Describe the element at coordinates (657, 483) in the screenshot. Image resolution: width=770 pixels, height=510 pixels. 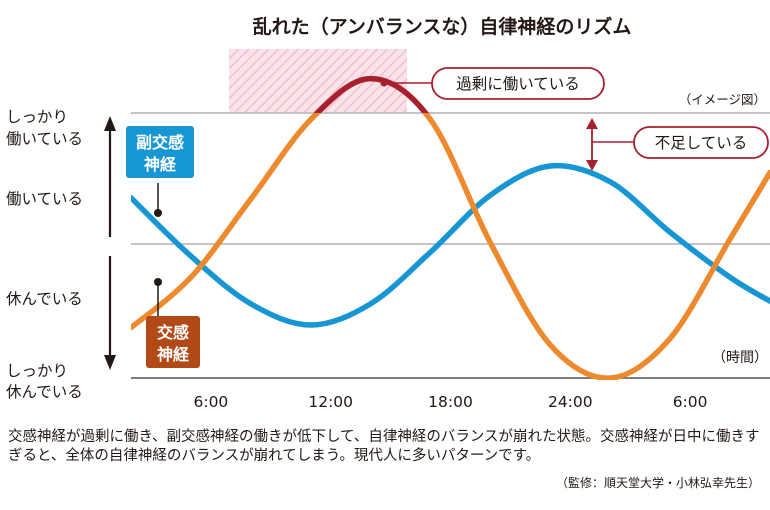
I see `source-credit: （監修：順天堂大学・小林弘幸先生）` at that location.